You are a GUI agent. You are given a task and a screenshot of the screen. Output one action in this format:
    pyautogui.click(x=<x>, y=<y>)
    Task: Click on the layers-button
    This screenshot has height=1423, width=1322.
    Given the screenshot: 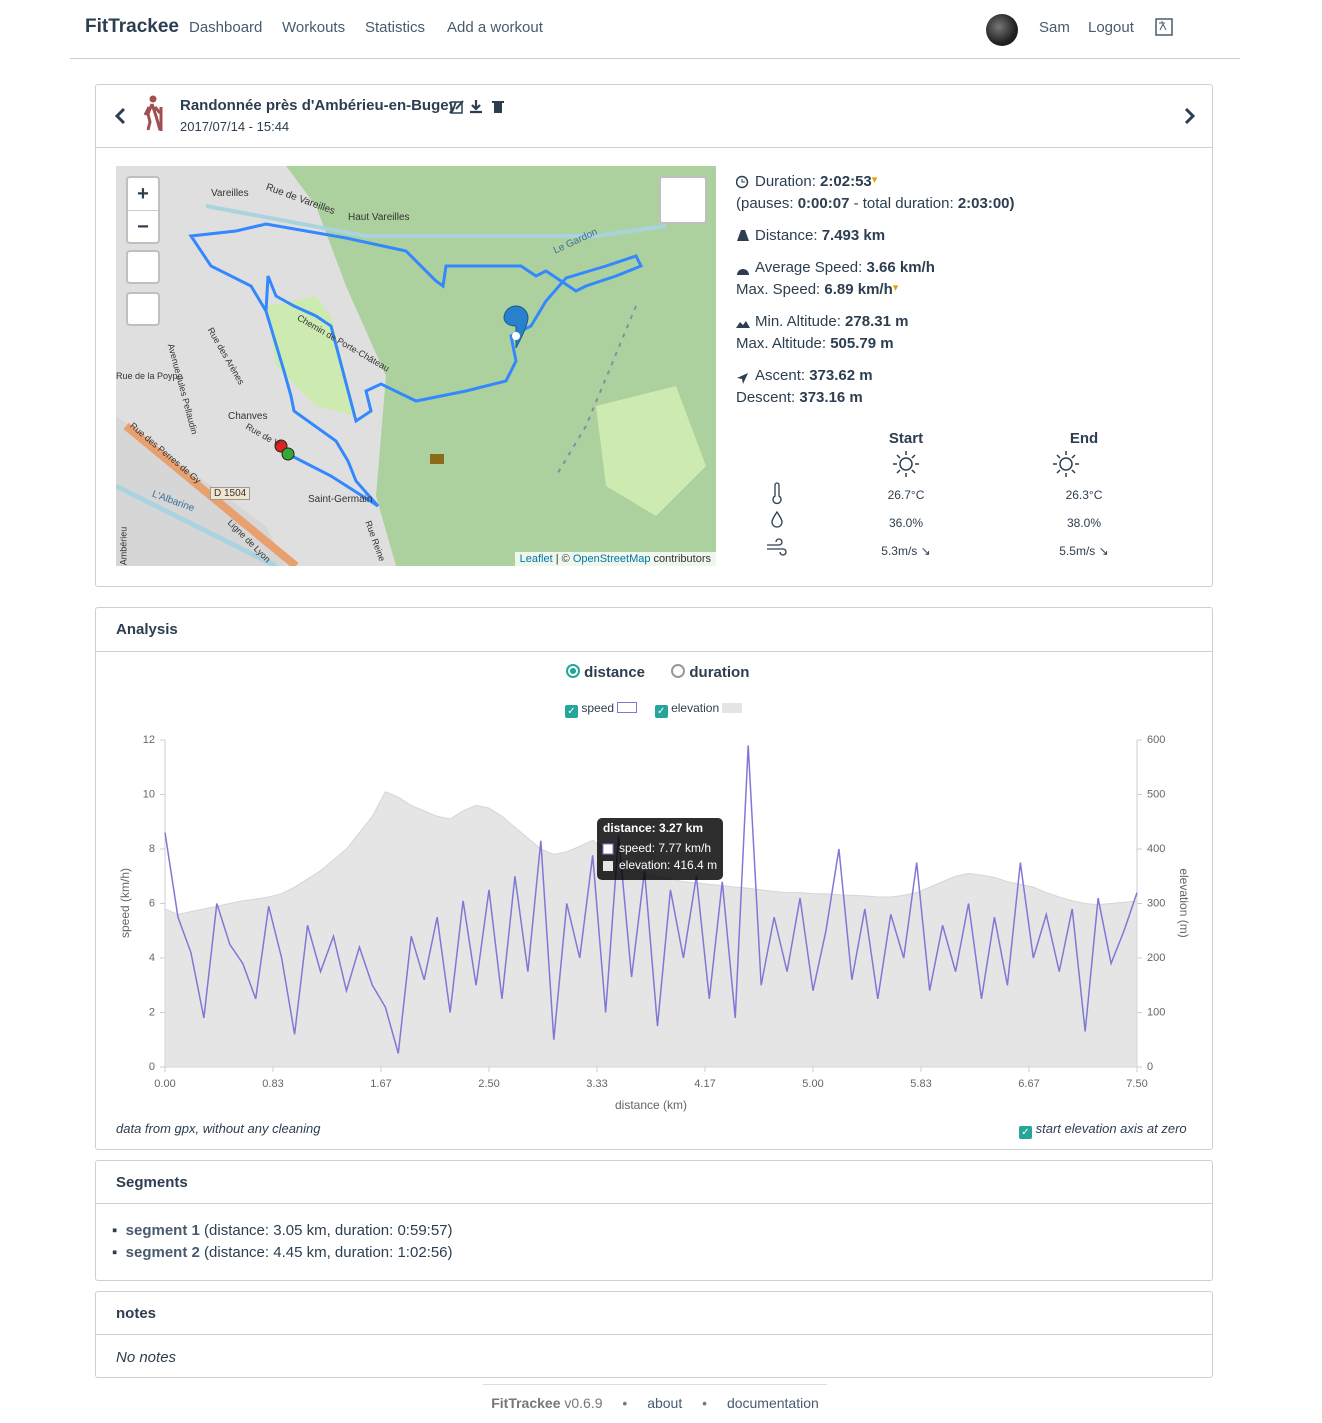 What is the action you would take?
    pyautogui.click(x=683, y=200)
    